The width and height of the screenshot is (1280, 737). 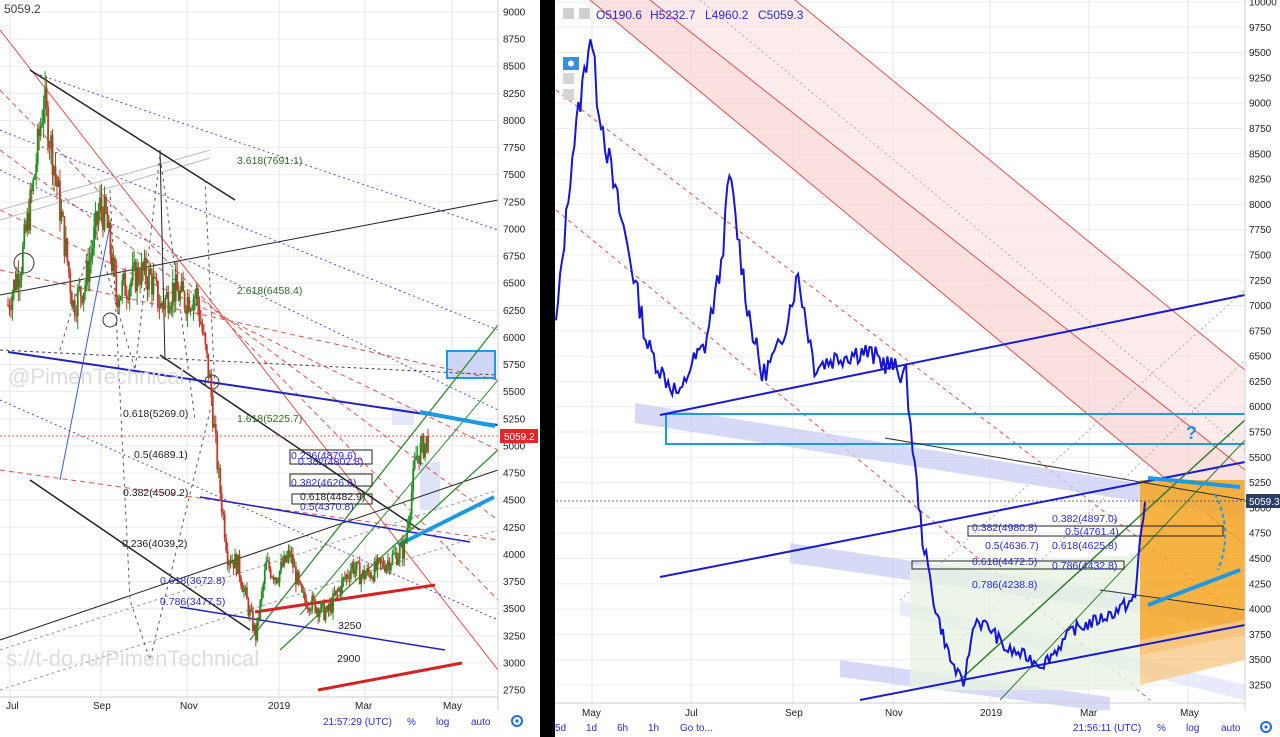 What do you see at coordinates (1260, 584) in the screenshot?
I see `y-tick-label: 4250` at bounding box center [1260, 584].